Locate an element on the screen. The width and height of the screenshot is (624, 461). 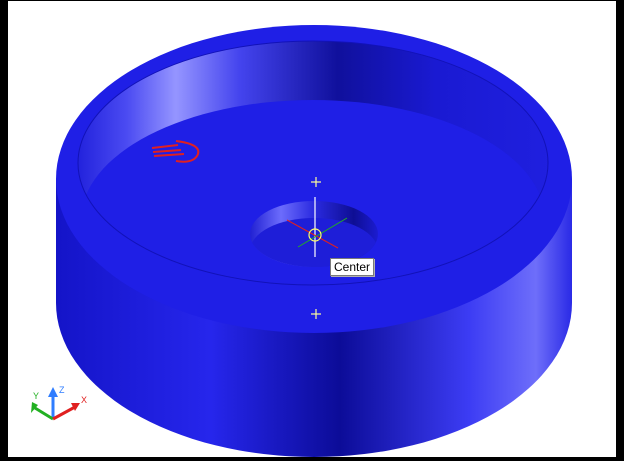
center-hole is located at coordinates (314, 234).